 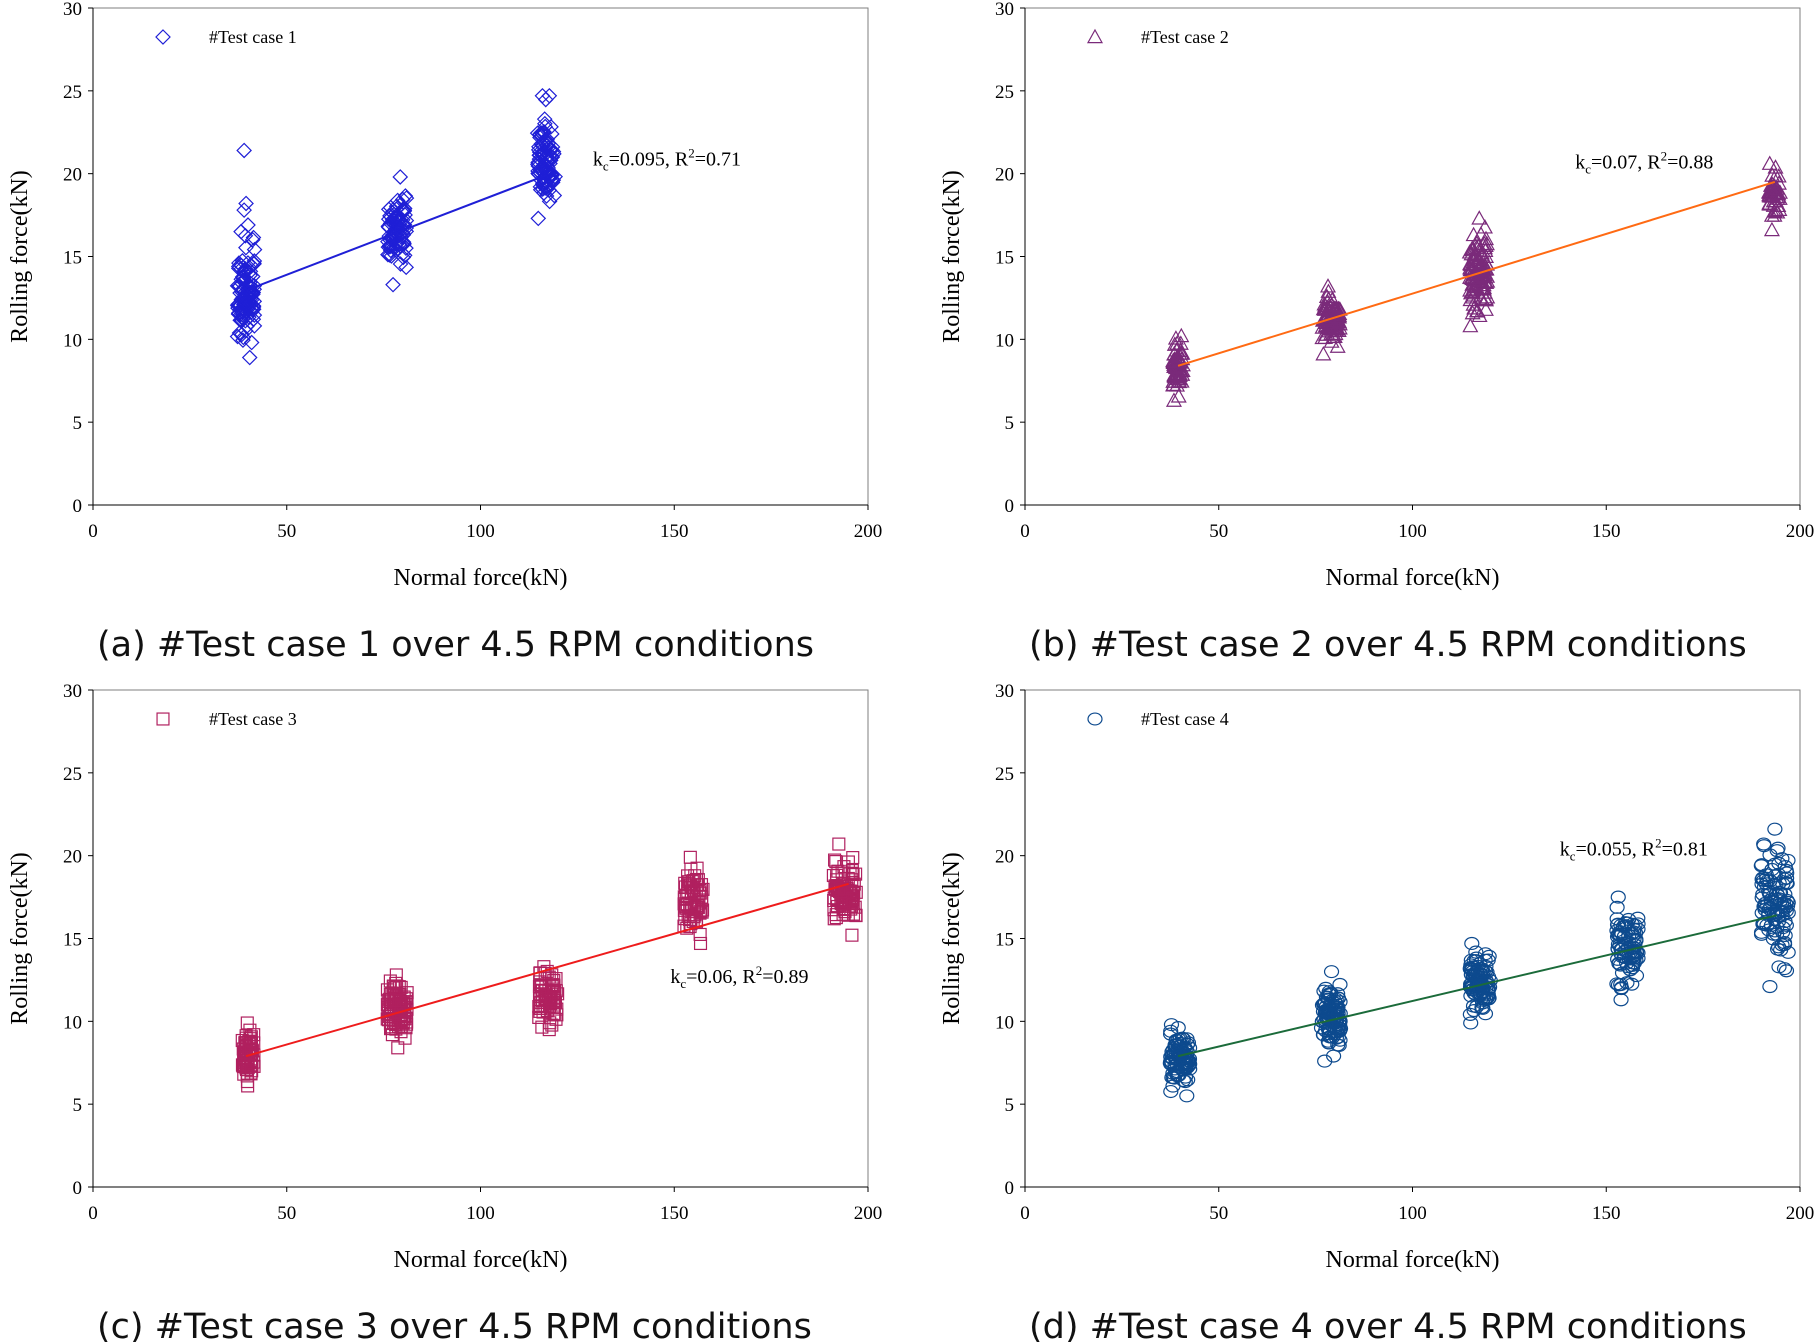 I want to click on y-tick-label: 15, so click(x=1004, y=940).